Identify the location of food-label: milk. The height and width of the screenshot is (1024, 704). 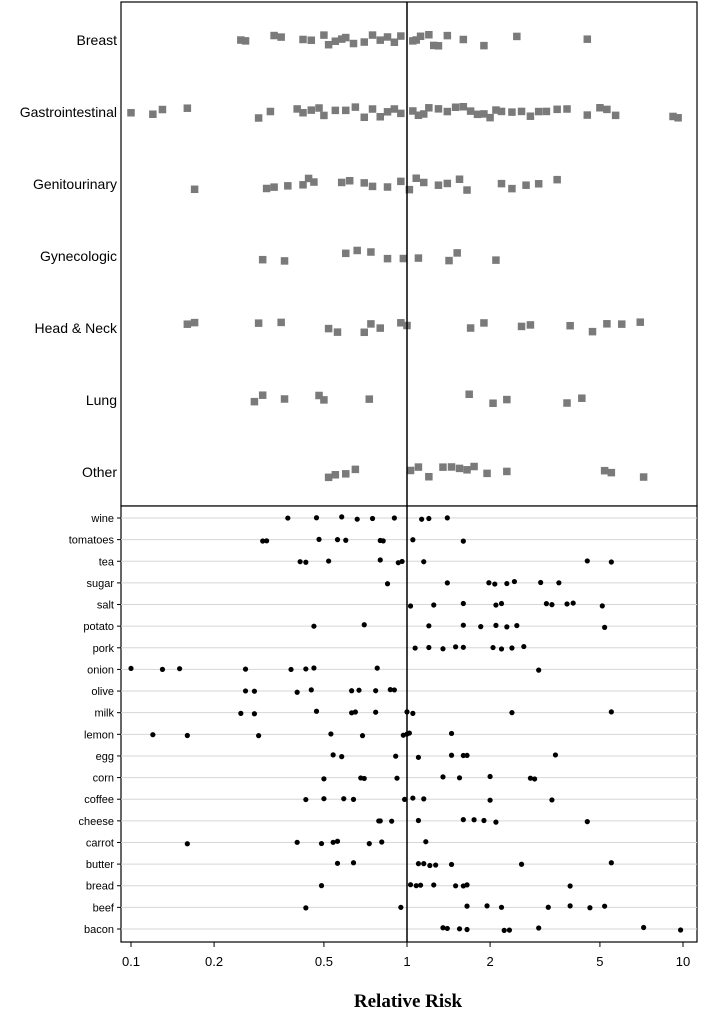
(104, 714).